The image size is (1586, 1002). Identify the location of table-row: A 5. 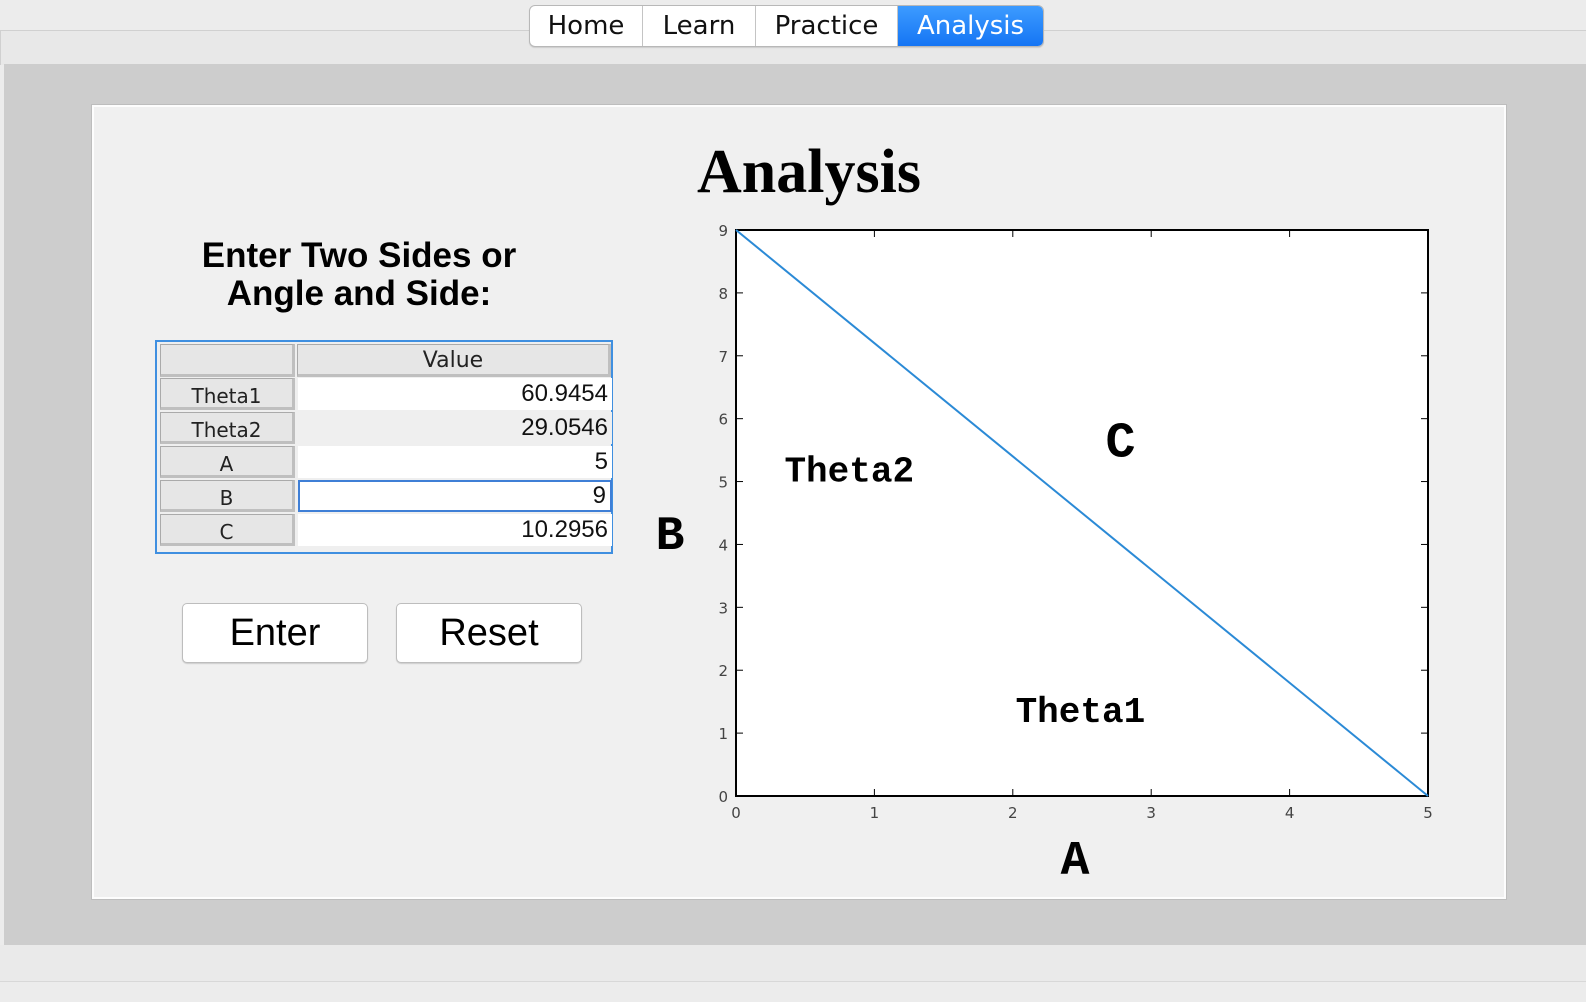
(386, 462).